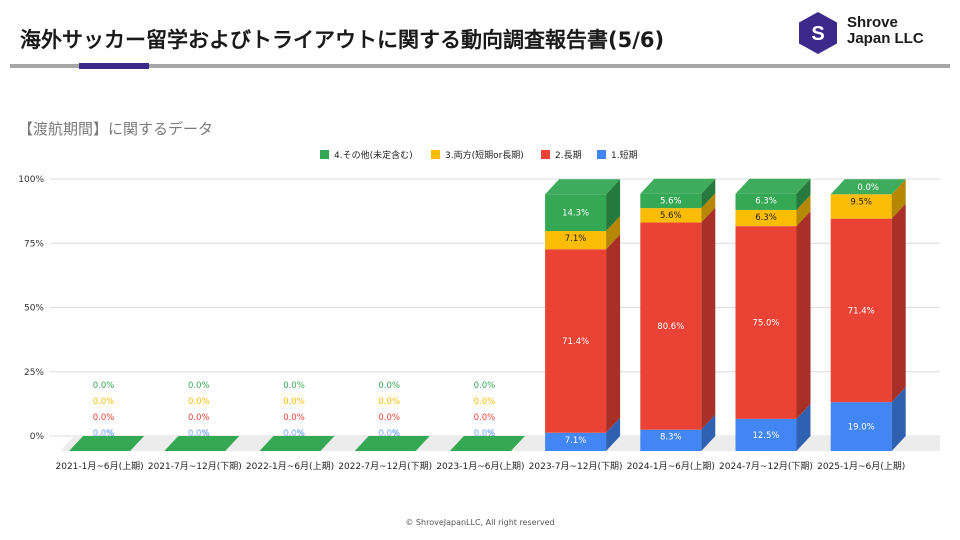 The image size is (960, 540). Describe the element at coordinates (568, 155) in the screenshot. I see `legend-label: 2.長期` at that location.